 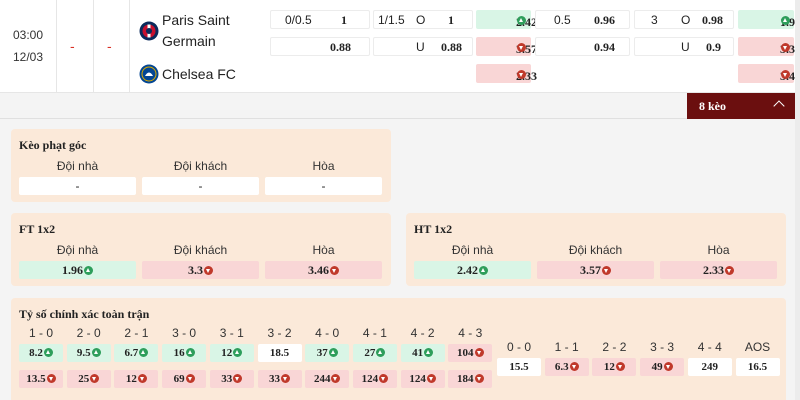 What do you see at coordinates (28, 57) in the screenshot?
I see `match-date: 12/03` at bounding box center [28, 57].